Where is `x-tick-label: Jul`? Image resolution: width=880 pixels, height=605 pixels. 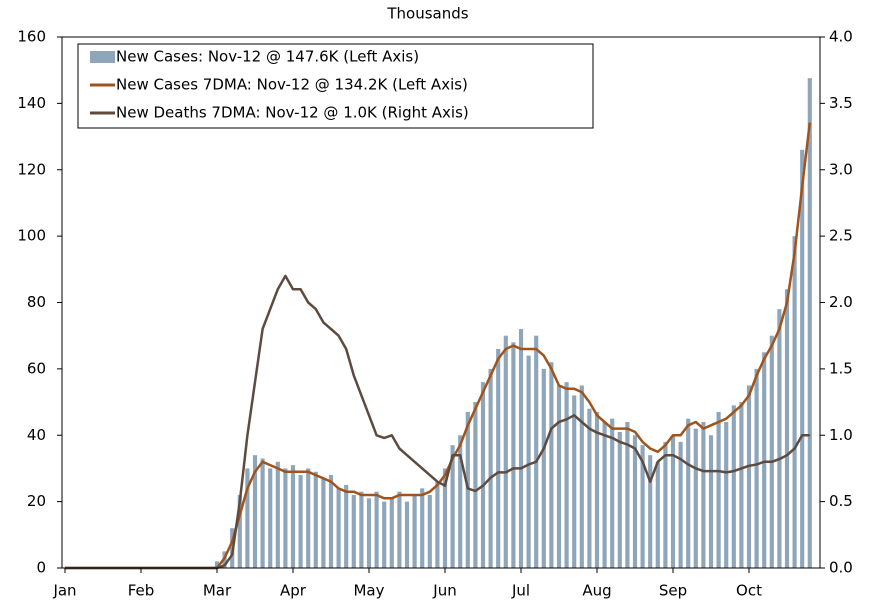
x-tick-label: Jul is located at coordinates (520, 591).